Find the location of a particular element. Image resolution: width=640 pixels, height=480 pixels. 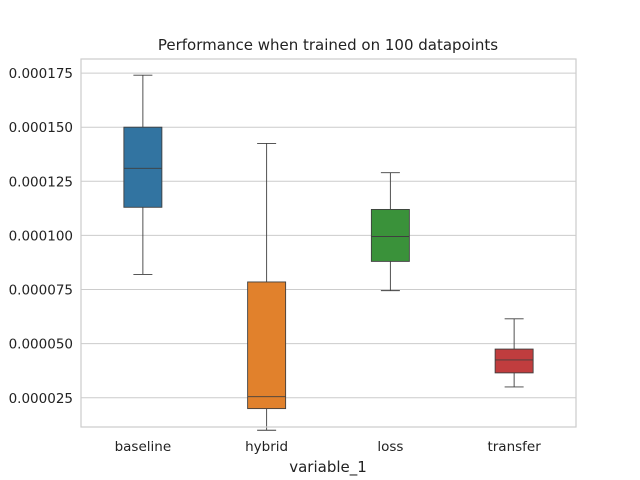

y-tick-label: 0.000025 is located at coordinates (41, 399).